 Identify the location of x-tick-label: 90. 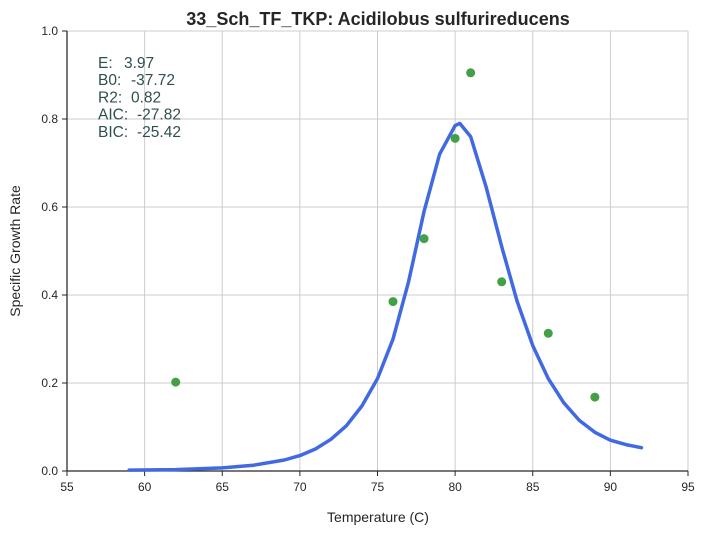
(611, 487).